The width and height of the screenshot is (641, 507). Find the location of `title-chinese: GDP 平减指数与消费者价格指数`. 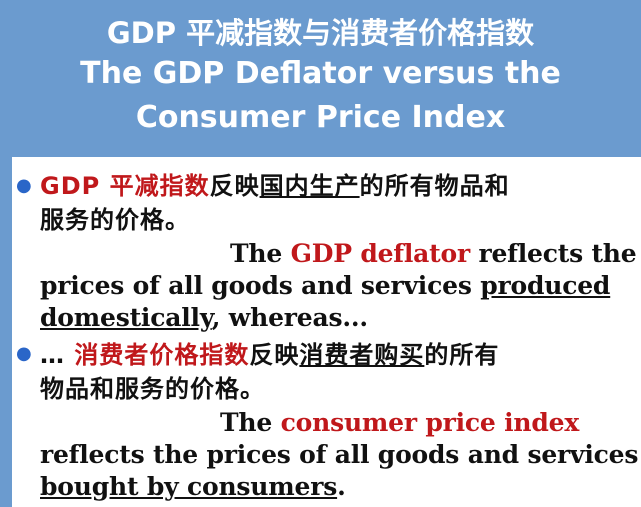

title-chinese: GDP 平减指数与消费者价格指数 is located at coordinates (320, 33).